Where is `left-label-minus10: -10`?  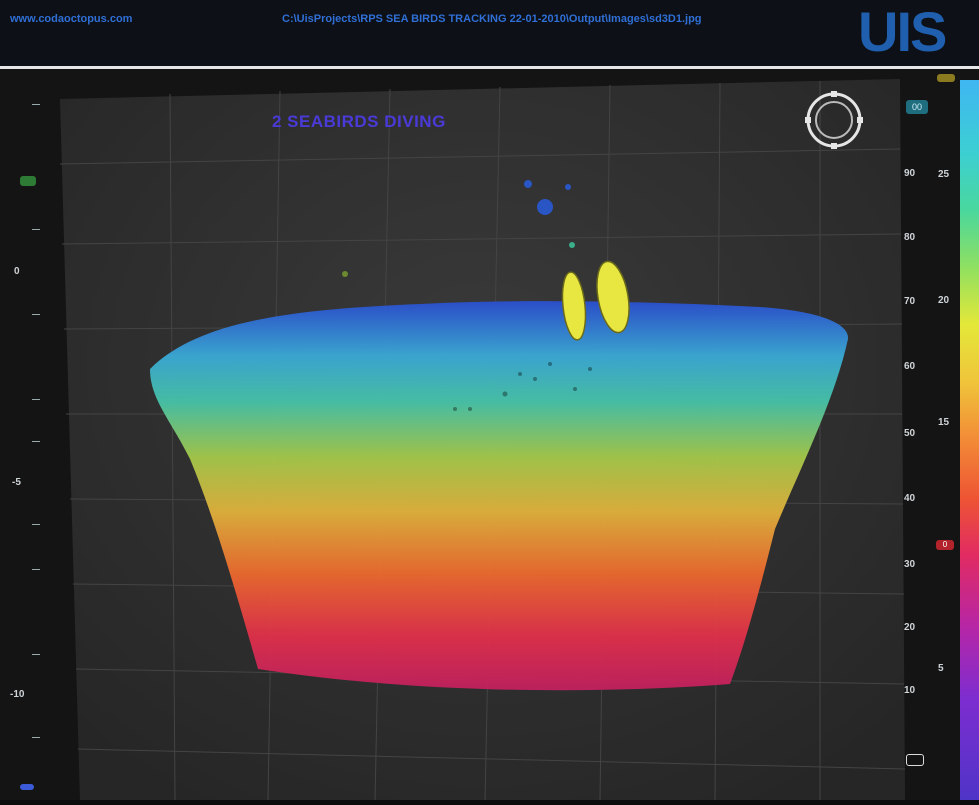 left-label-minus10: -10 is located at coordinates (17, 694).